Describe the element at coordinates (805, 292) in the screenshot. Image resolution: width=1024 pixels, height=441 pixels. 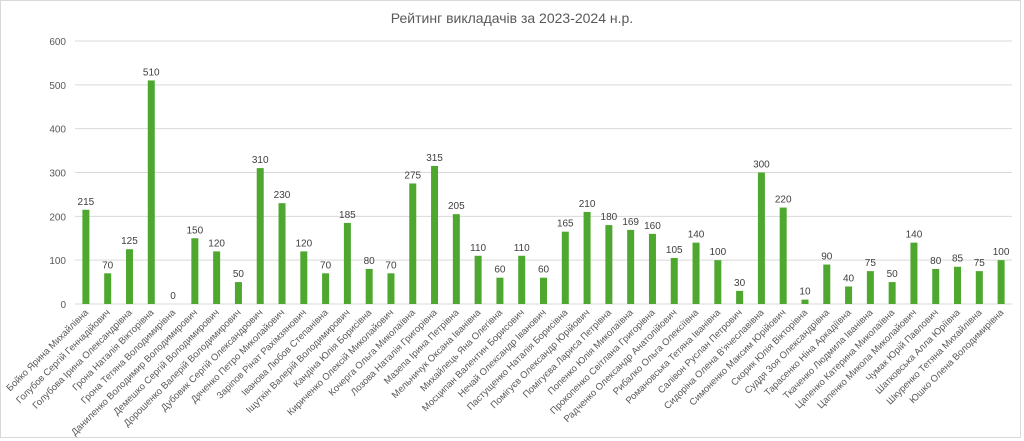
I see `data-label: 10` at that location.